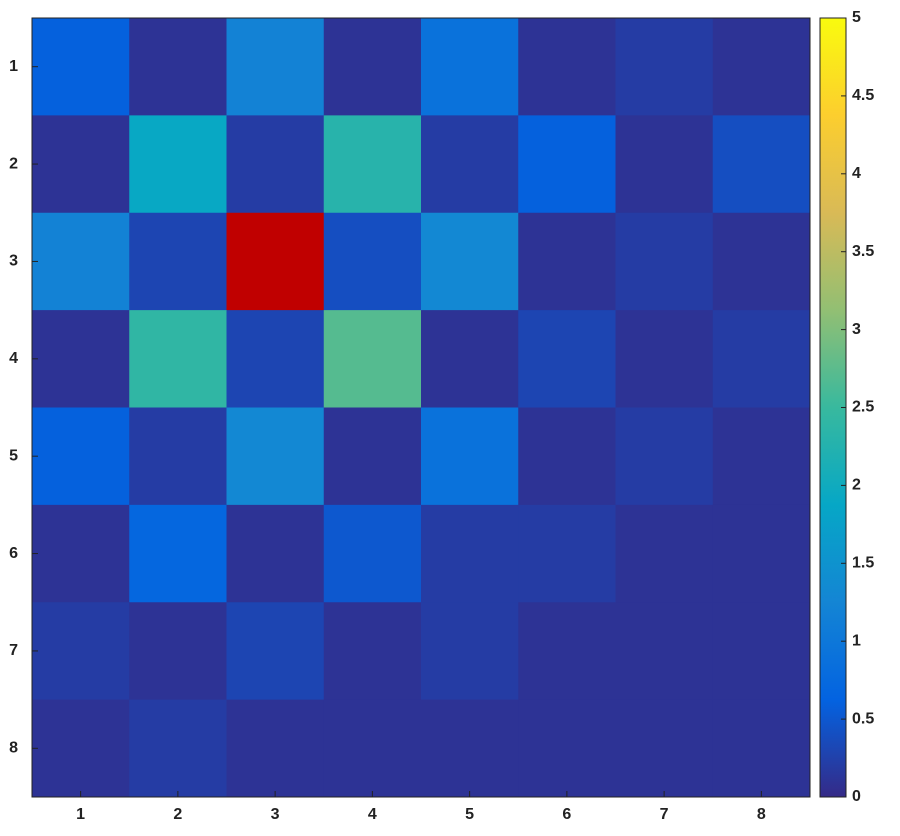 The width and height of the screenshot is (900, 836). Describe the element at coordinates (469, 814) in the screenshot. I see `x-tick-label: 5` at that location.